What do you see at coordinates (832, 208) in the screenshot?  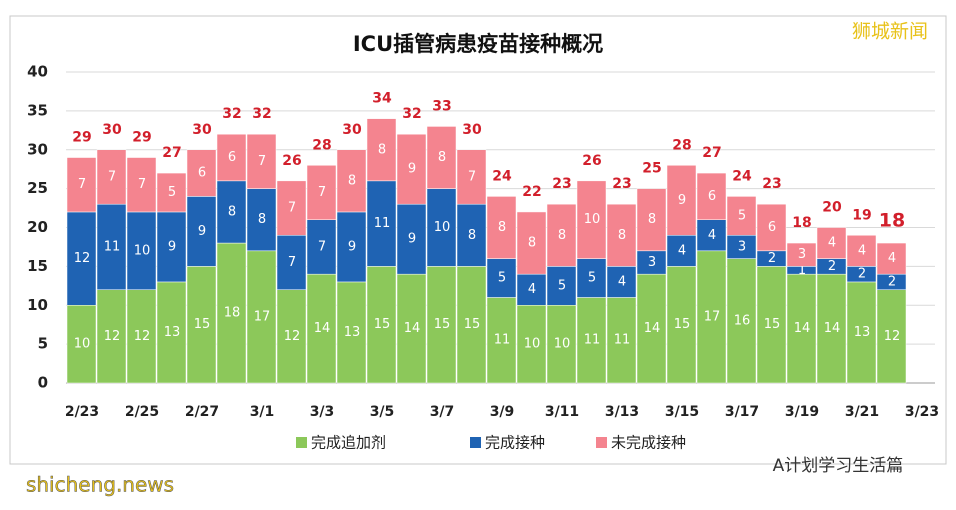 I see `total-label: 20` at bounding box center [832, 208].